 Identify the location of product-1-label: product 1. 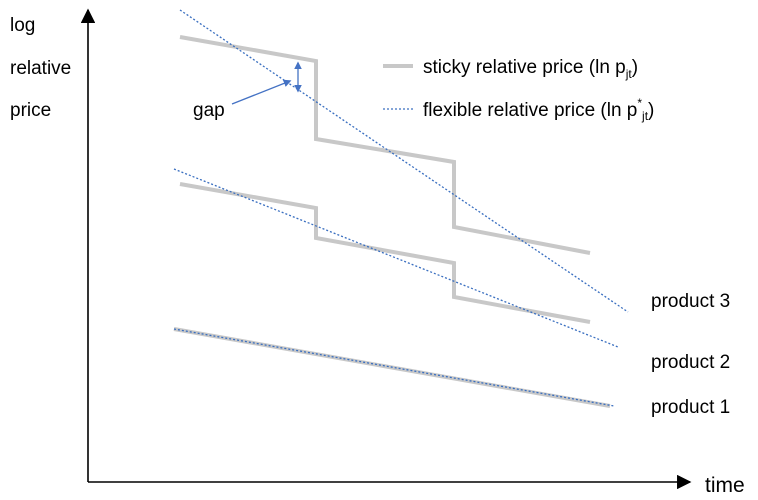
(690, 407).